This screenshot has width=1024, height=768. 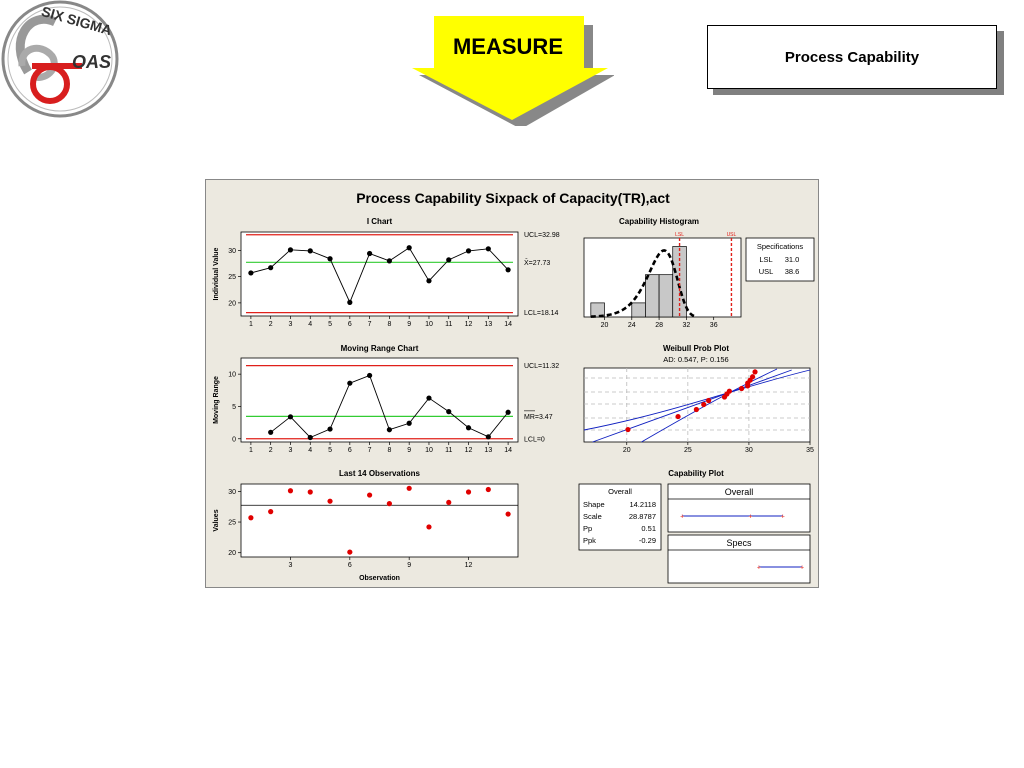 What do you see at coordinates (379, 578) in the screenshot?
I see `last14-xlabel: Observation` at bounding box center [379, 578].